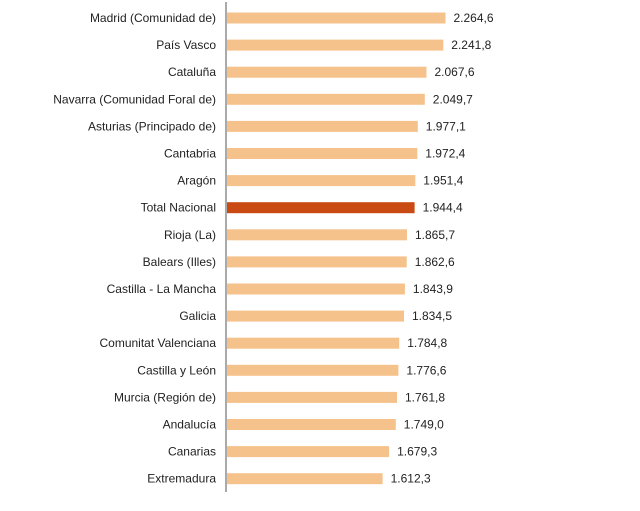  What do you see at coordinates (197, 316) in the screenshot?
I see `category-label: Galicia` at bounding box center [197, 316].